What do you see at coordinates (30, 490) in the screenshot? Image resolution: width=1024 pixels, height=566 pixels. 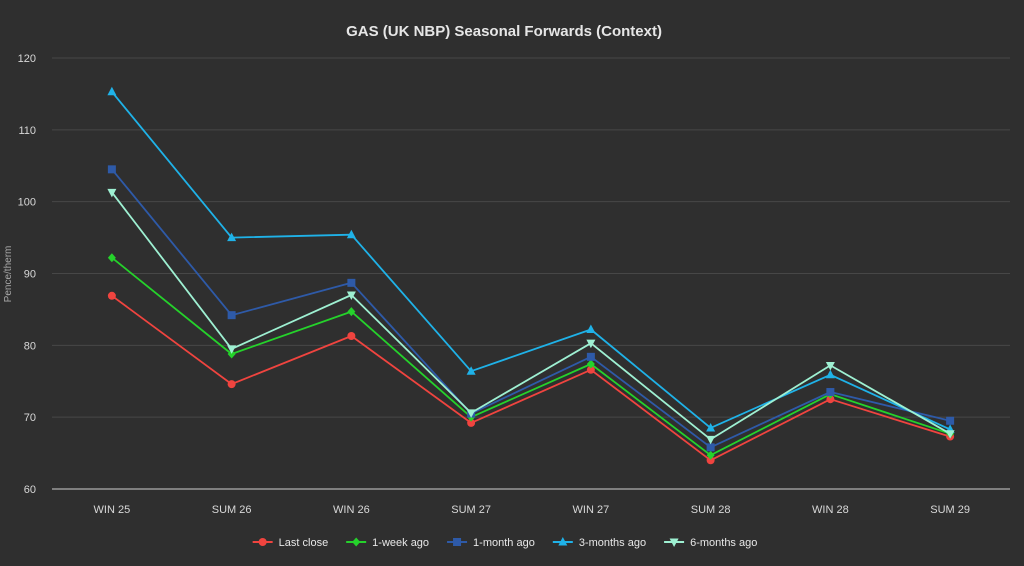 I see `y-tick-label: 60` at bounding box center [30, 490].